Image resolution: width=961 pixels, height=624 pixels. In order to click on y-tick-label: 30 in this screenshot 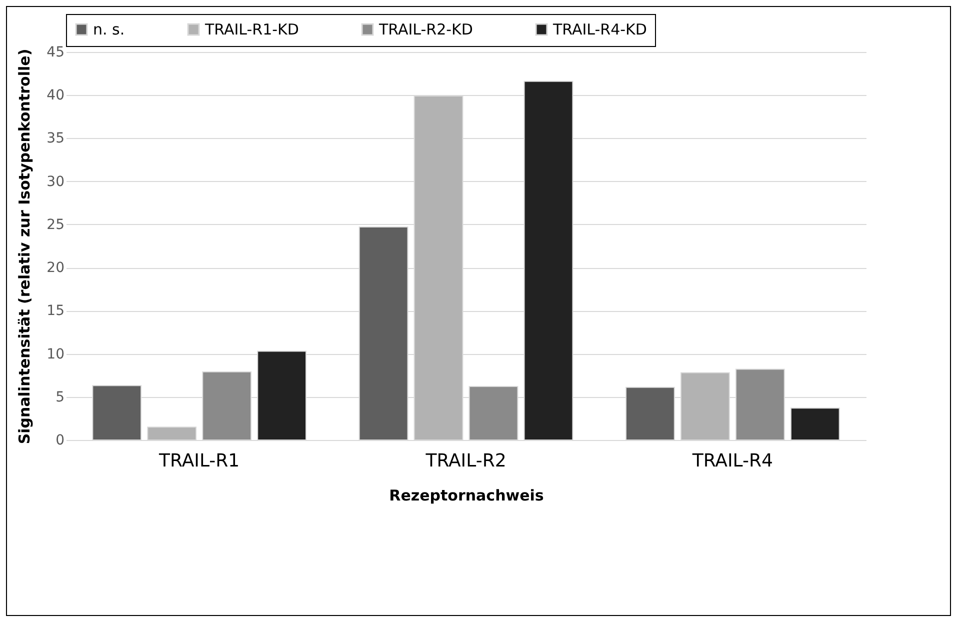, I will do `click(55, 182)`.